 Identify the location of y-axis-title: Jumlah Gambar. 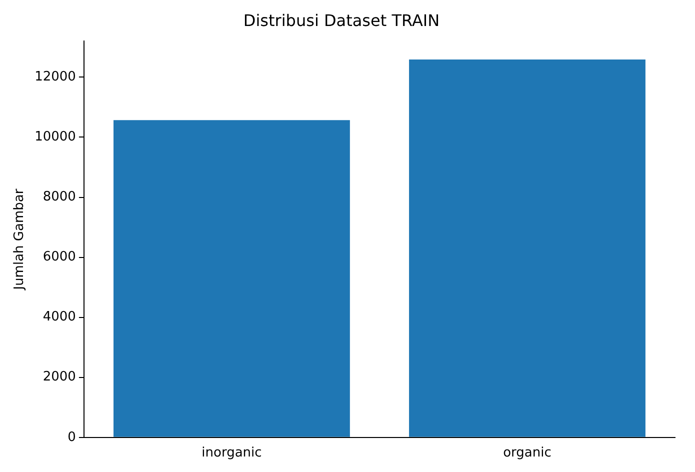
(20, 239).